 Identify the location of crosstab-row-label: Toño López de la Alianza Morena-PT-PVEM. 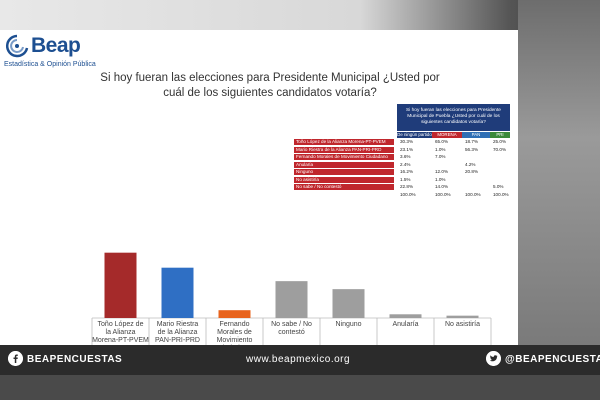
(344, 142).